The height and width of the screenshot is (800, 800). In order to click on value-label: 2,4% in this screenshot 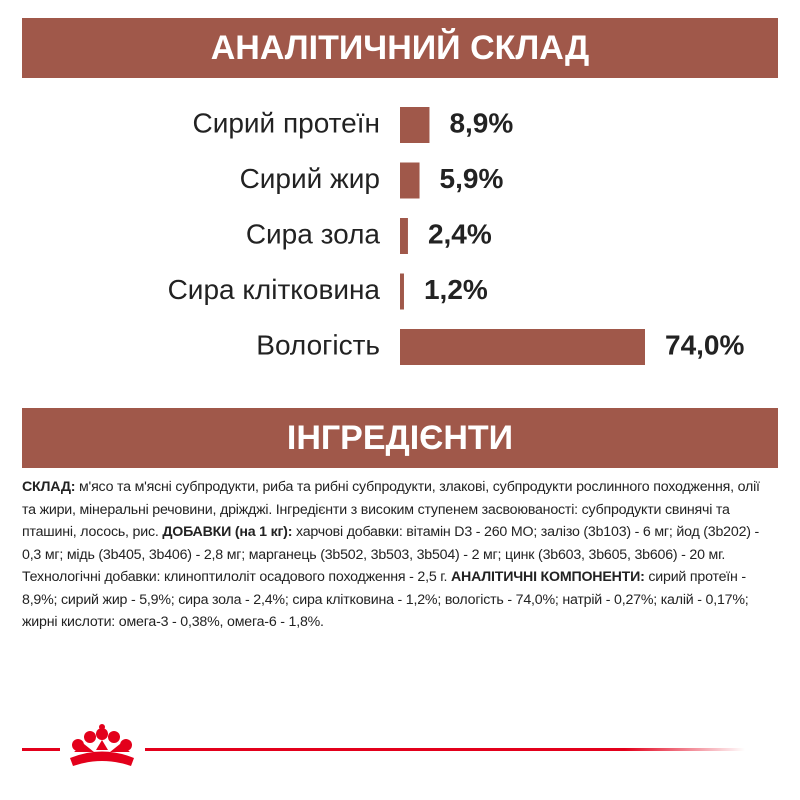, I will do `click(460, 233)`.